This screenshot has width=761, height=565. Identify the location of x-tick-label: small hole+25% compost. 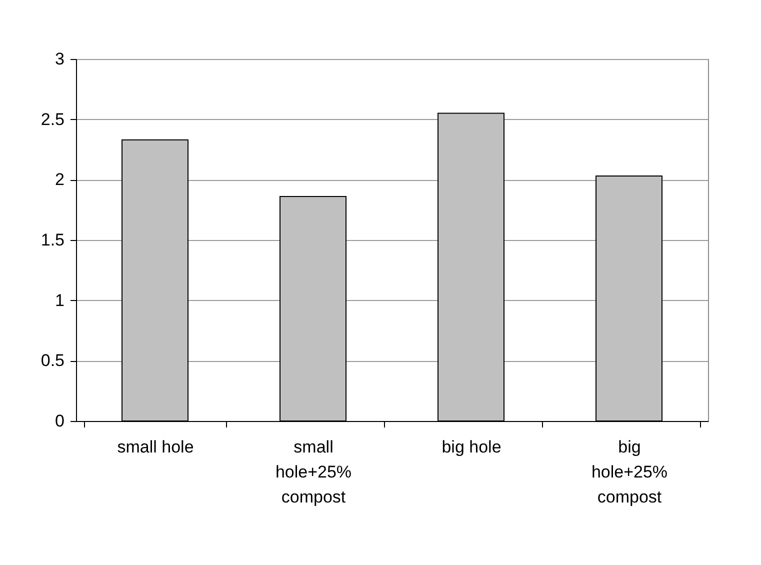
(313, 472).